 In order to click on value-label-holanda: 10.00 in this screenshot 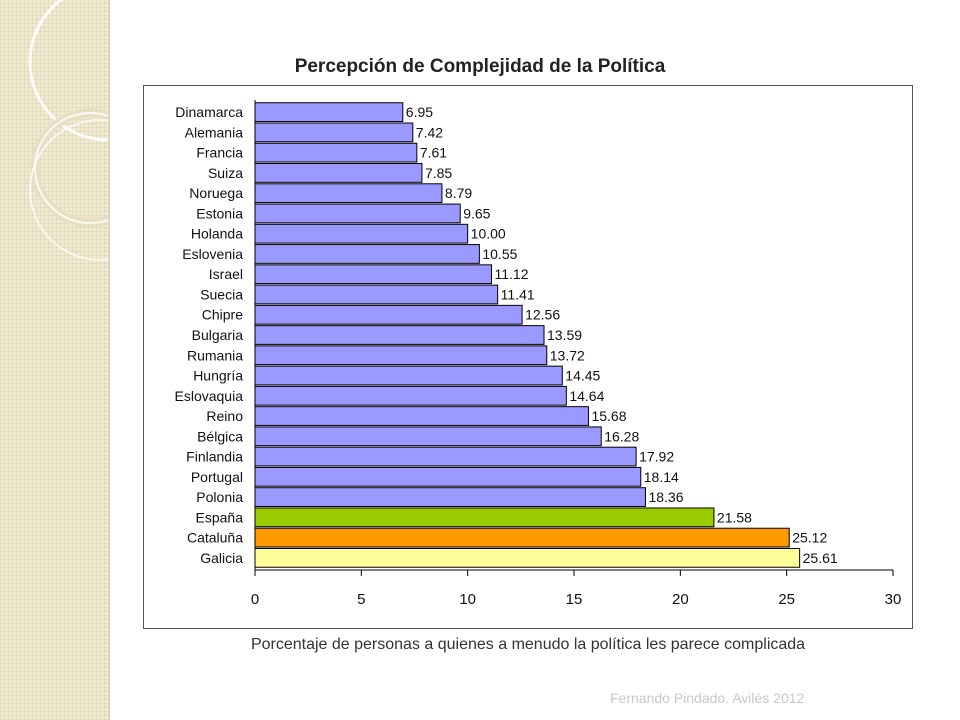, I will do `click(488, 234)`.